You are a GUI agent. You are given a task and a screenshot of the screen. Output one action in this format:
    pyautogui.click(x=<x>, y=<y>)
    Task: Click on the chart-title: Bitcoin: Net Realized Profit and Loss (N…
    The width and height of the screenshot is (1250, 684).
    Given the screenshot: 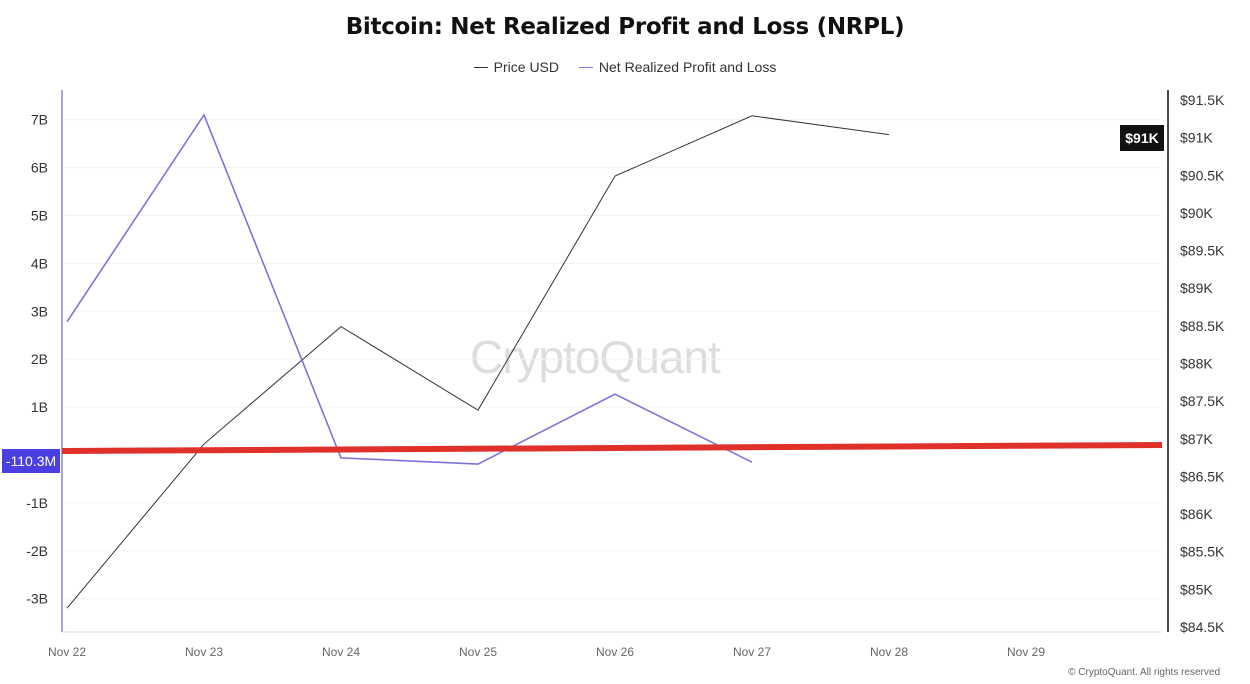 What is the action you would take?
    pyautogui.click(x=625, y=27)
    